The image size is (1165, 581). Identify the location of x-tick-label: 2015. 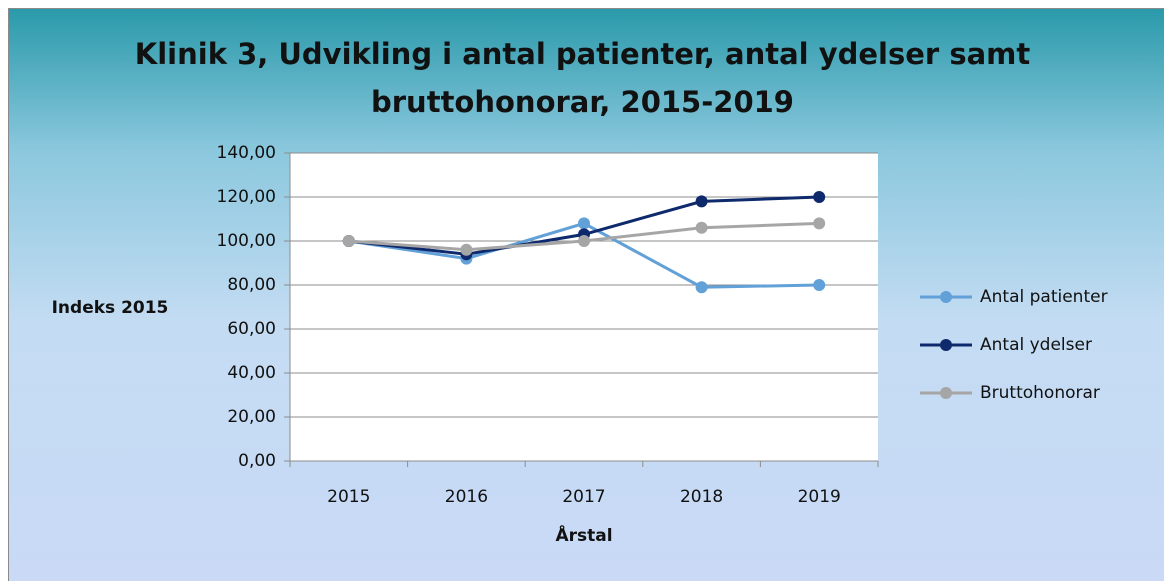
(348, 497).